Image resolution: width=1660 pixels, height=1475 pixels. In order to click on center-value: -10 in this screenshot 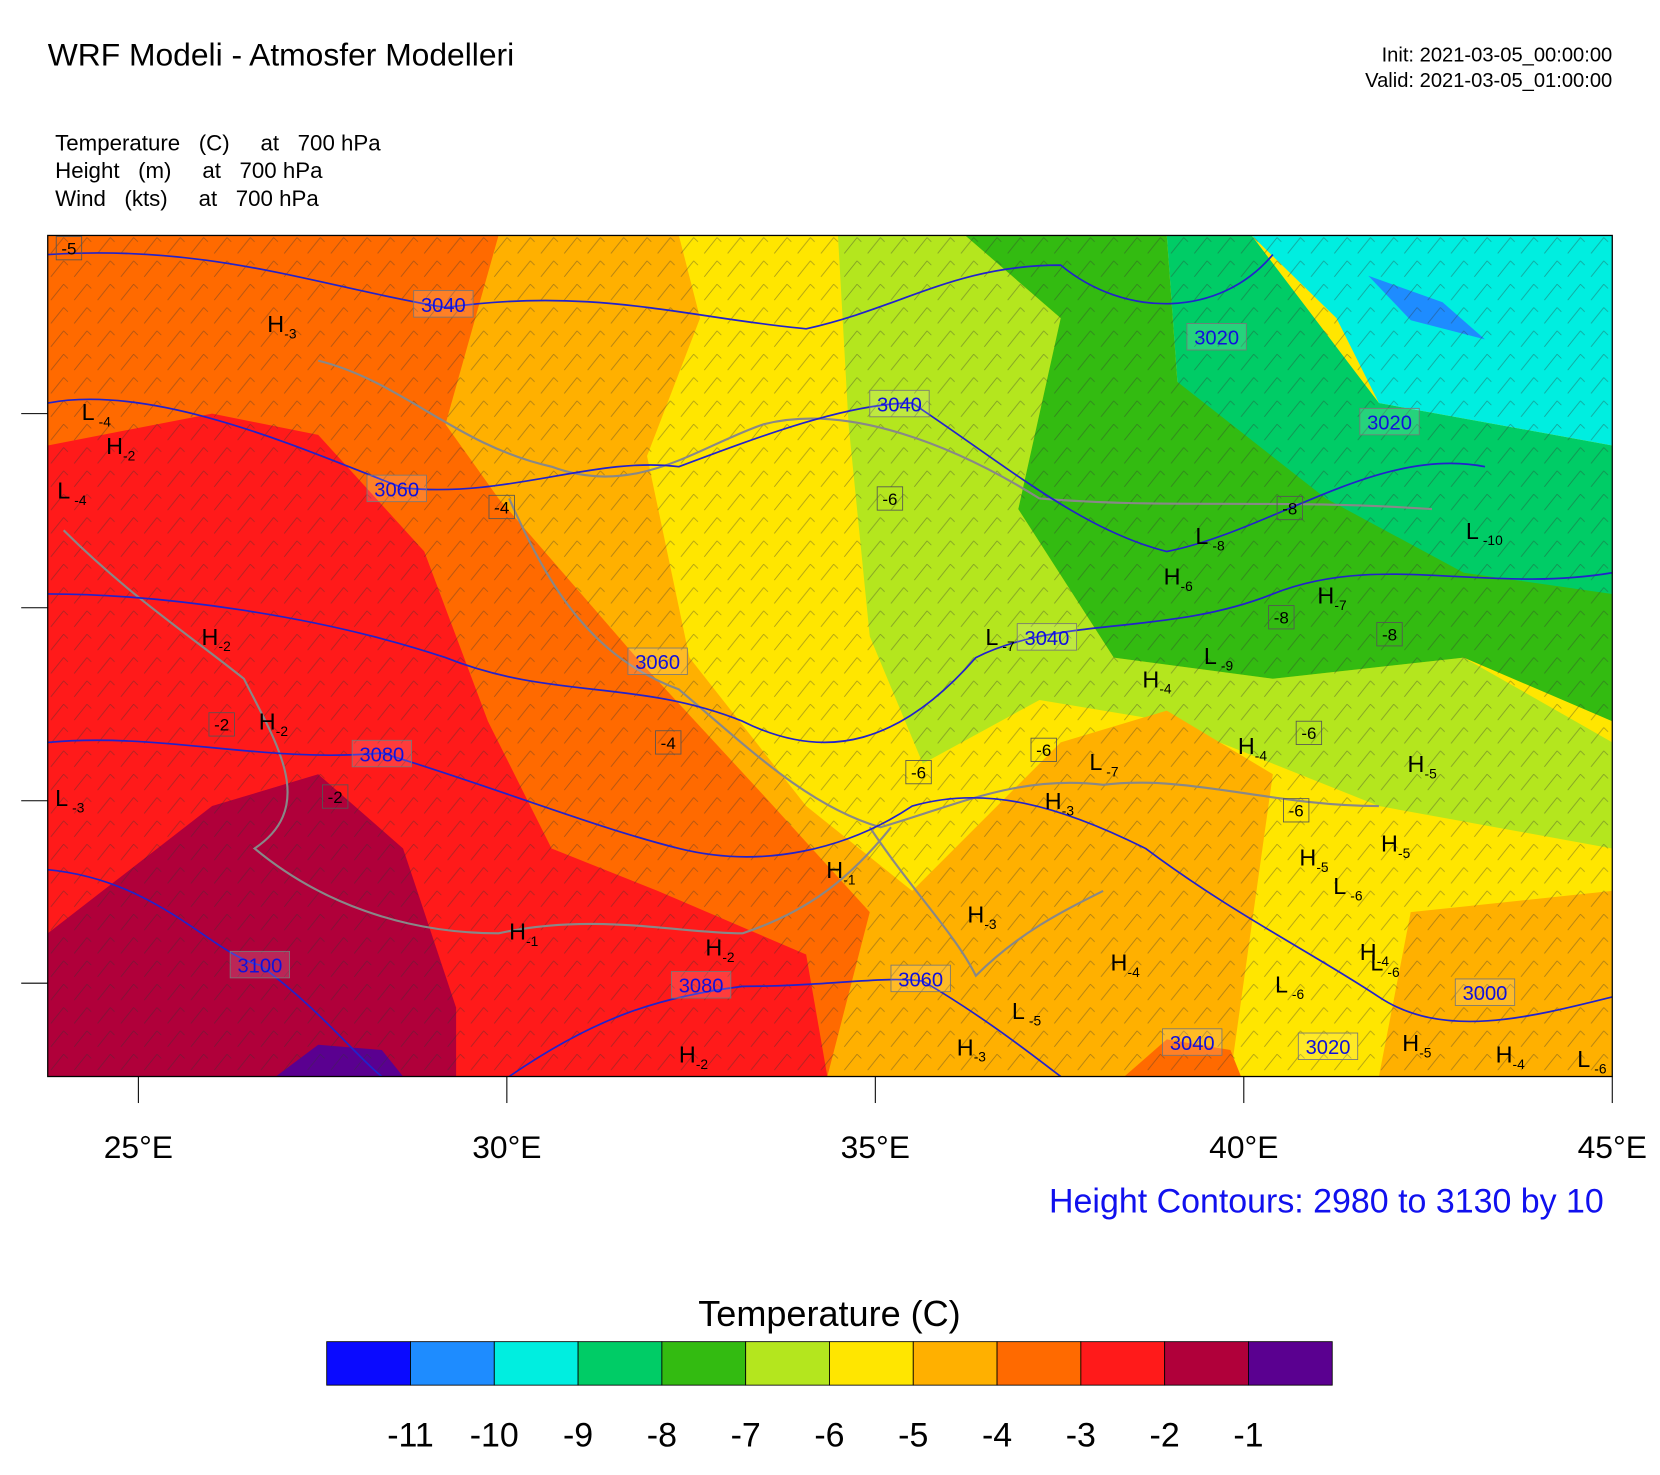, I will do `click(1493, 540)`.